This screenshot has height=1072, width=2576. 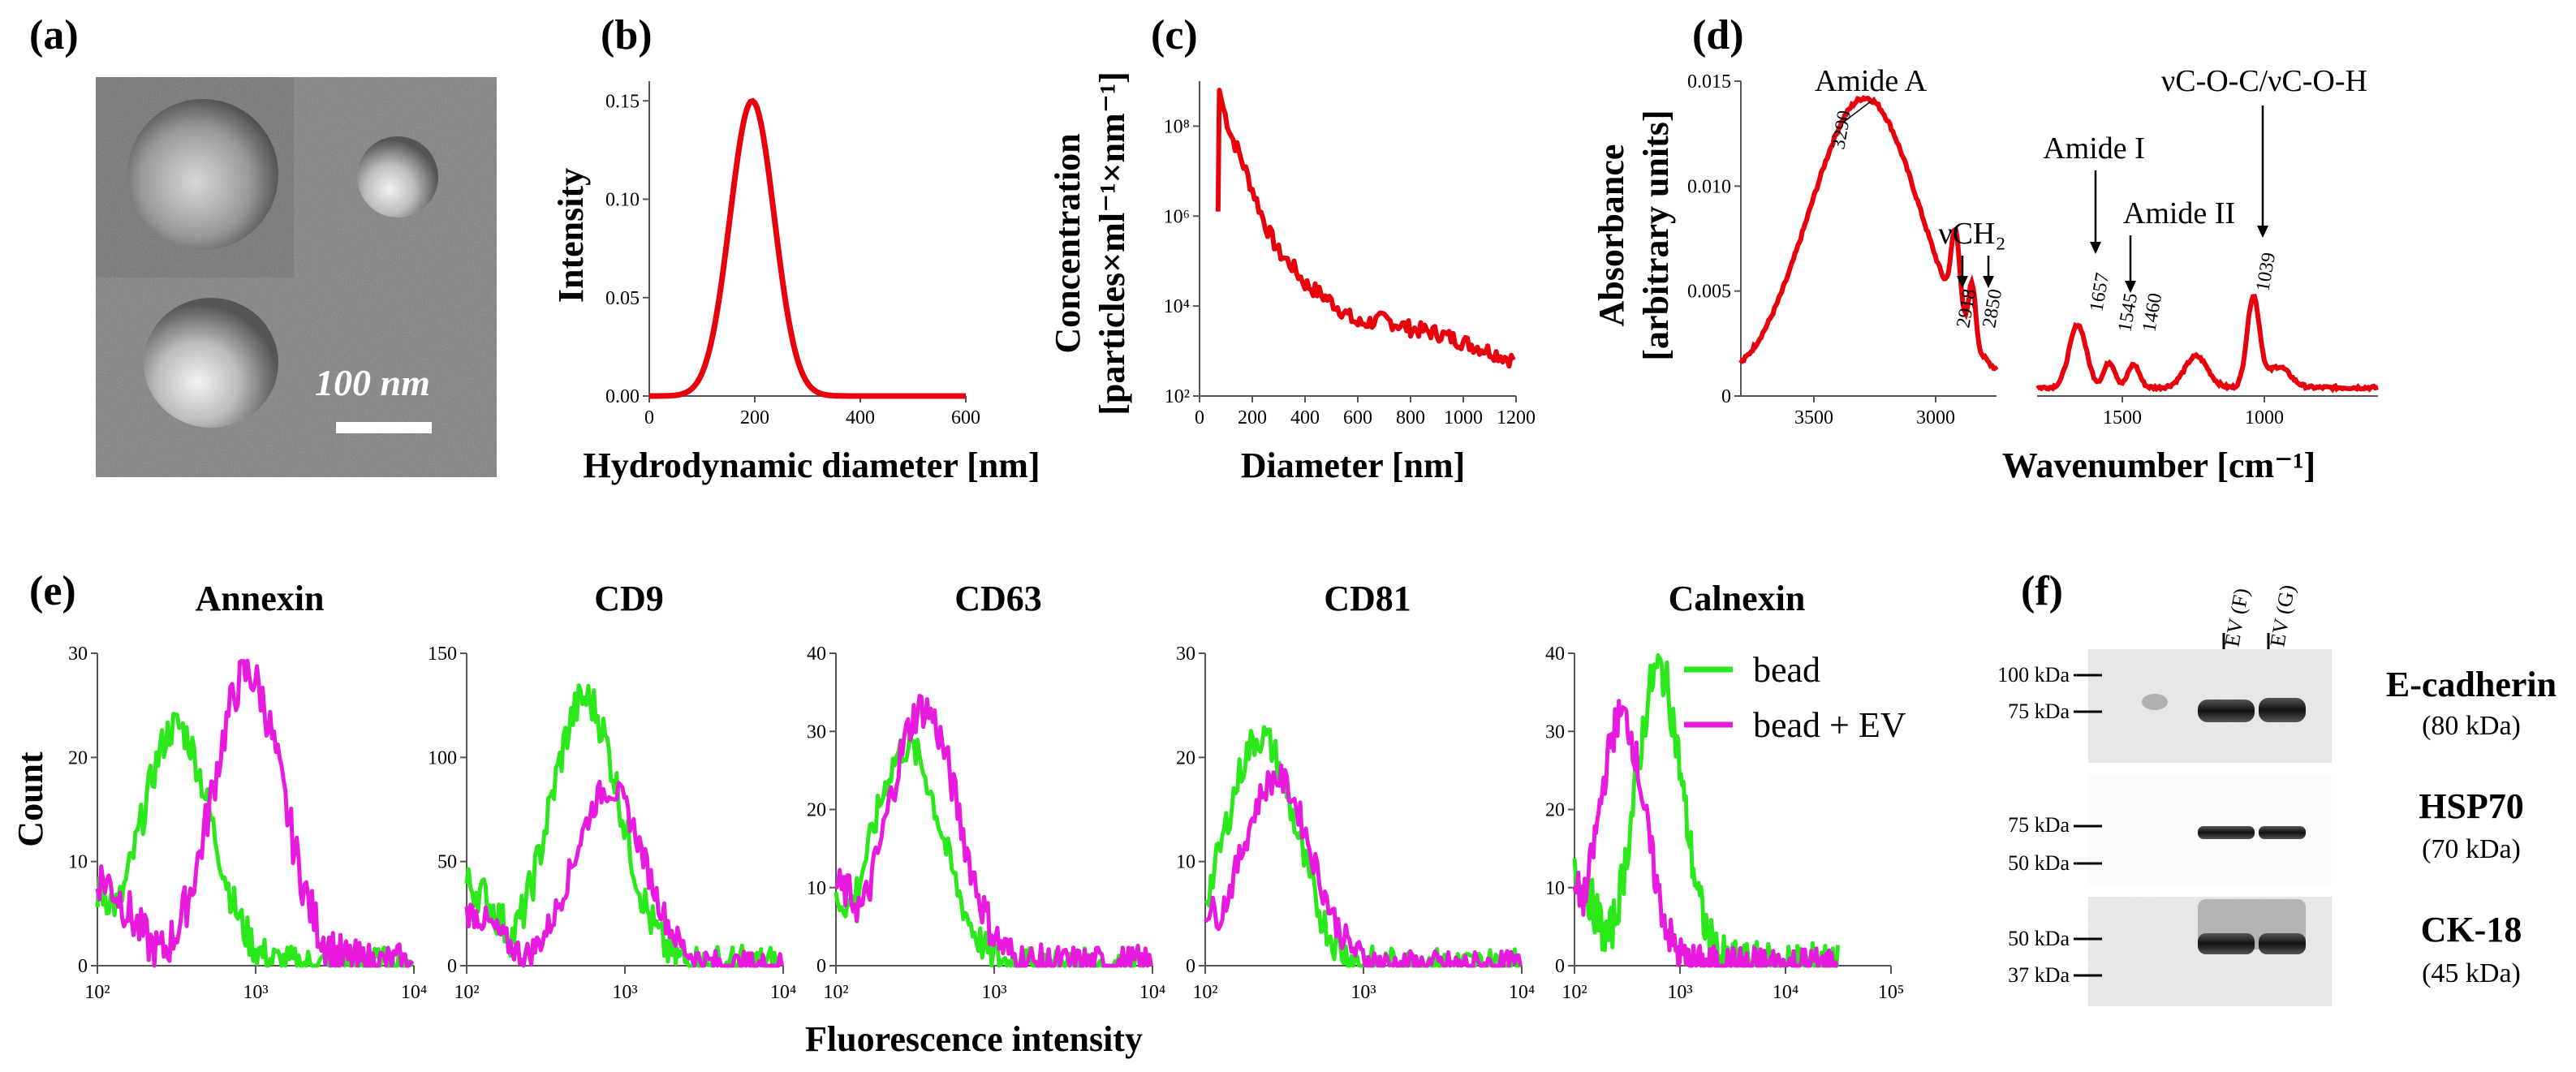 I want to click on c-xtick-label: 1200, so click(x=1517, y=417).